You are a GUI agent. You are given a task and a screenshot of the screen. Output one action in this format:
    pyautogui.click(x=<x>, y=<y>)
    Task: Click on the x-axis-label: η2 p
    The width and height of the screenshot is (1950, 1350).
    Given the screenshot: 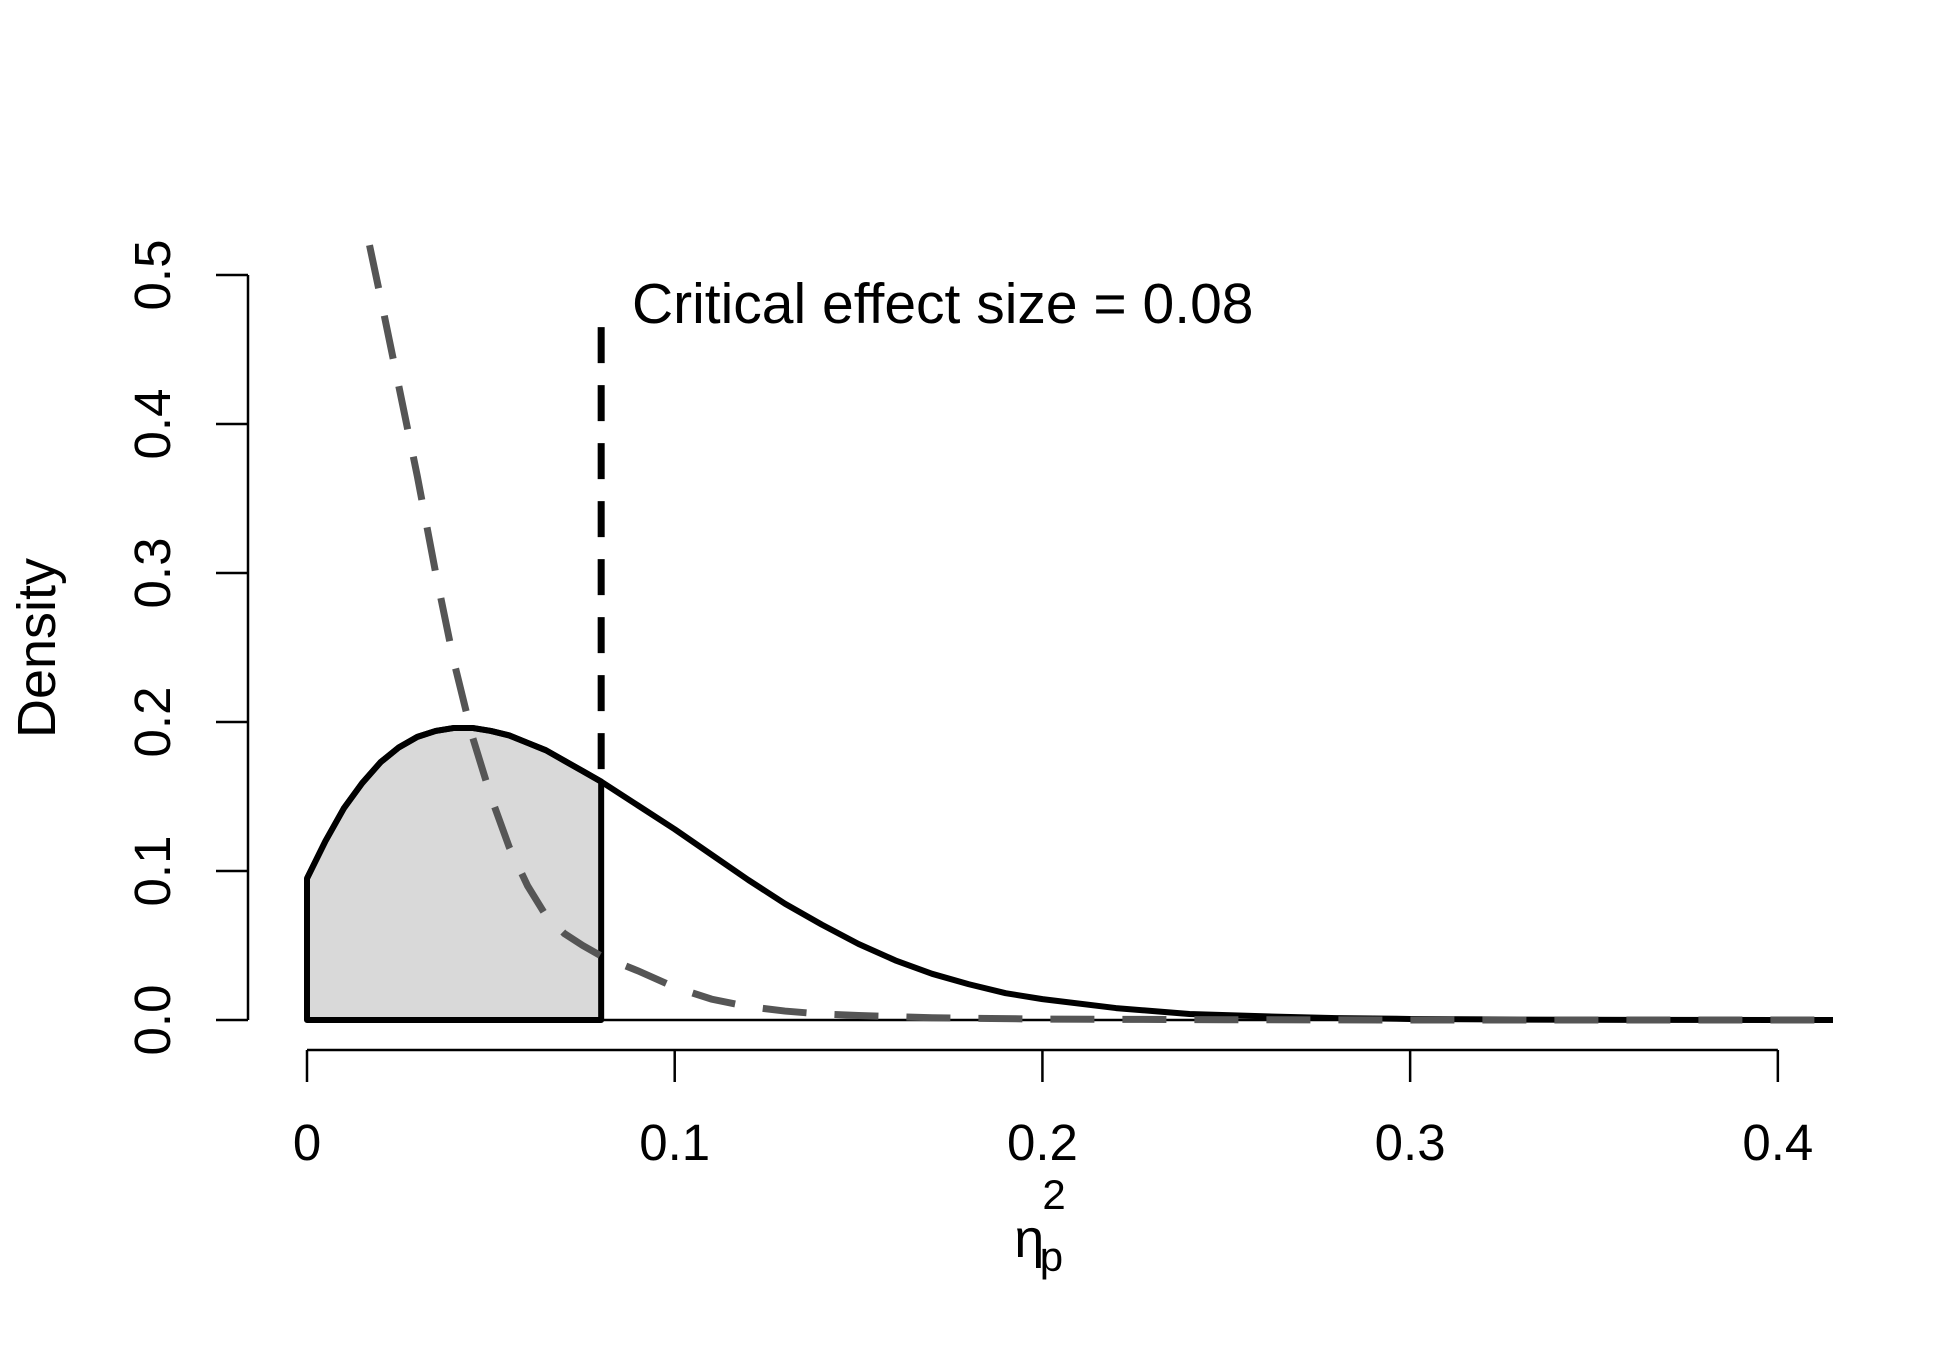 What is the action you would take?
    pyautogui.click(x=1039, y=1225)
    